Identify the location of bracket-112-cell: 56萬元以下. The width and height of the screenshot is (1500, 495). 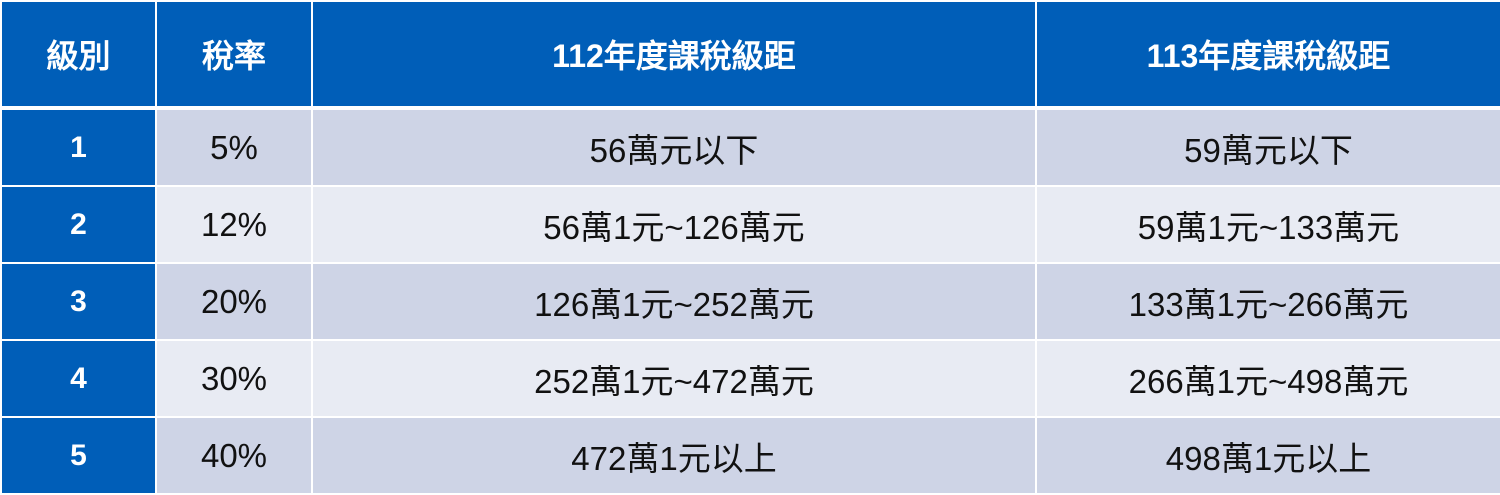
(674, 147).